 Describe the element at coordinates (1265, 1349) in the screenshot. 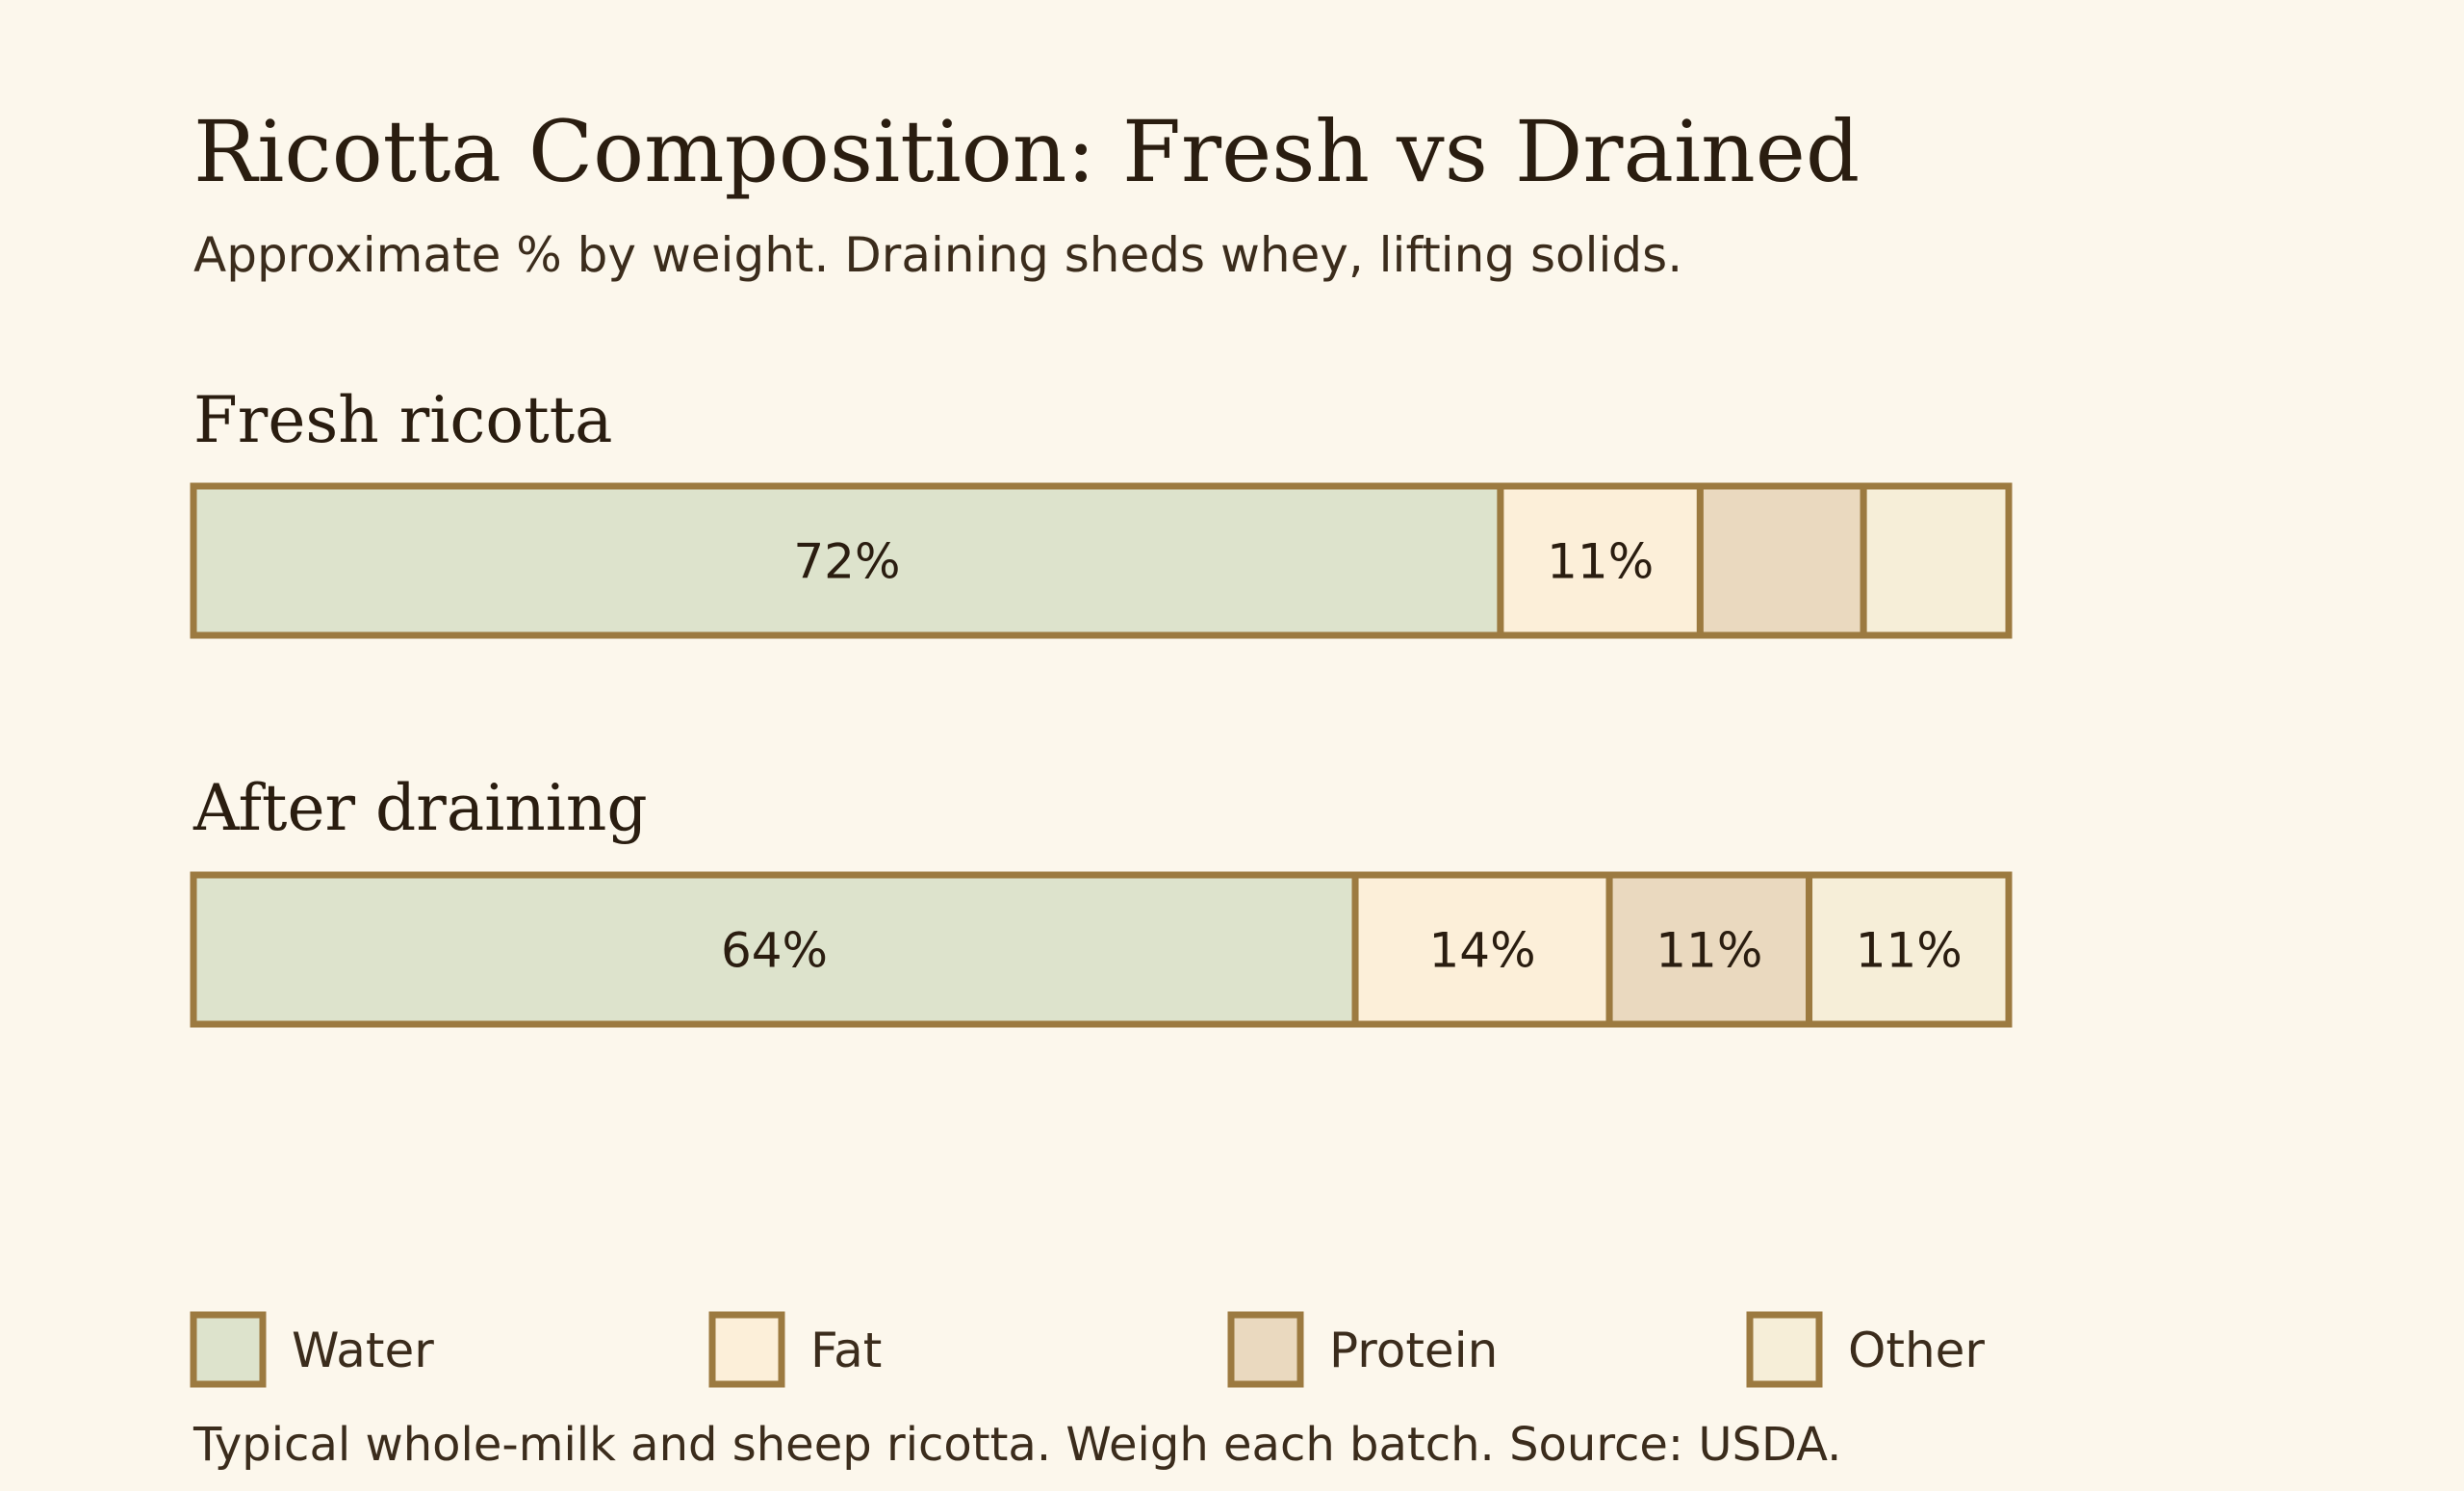

I see `legend-swatch-protein` at that location.